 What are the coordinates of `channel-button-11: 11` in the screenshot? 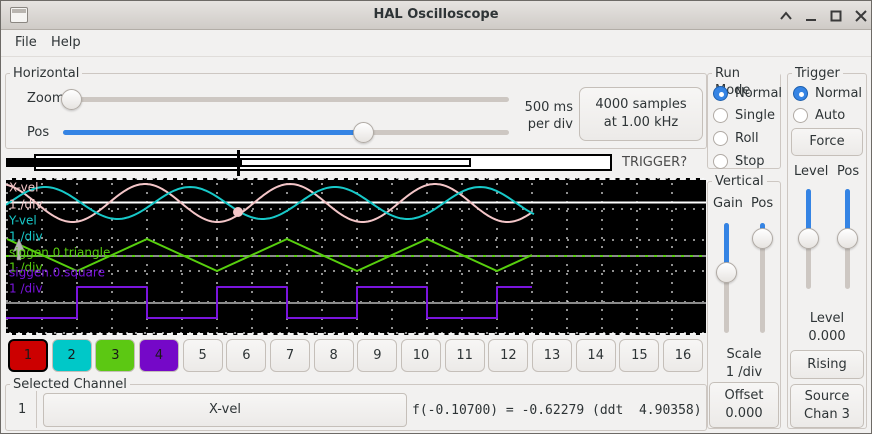 It's located at (464, 355).